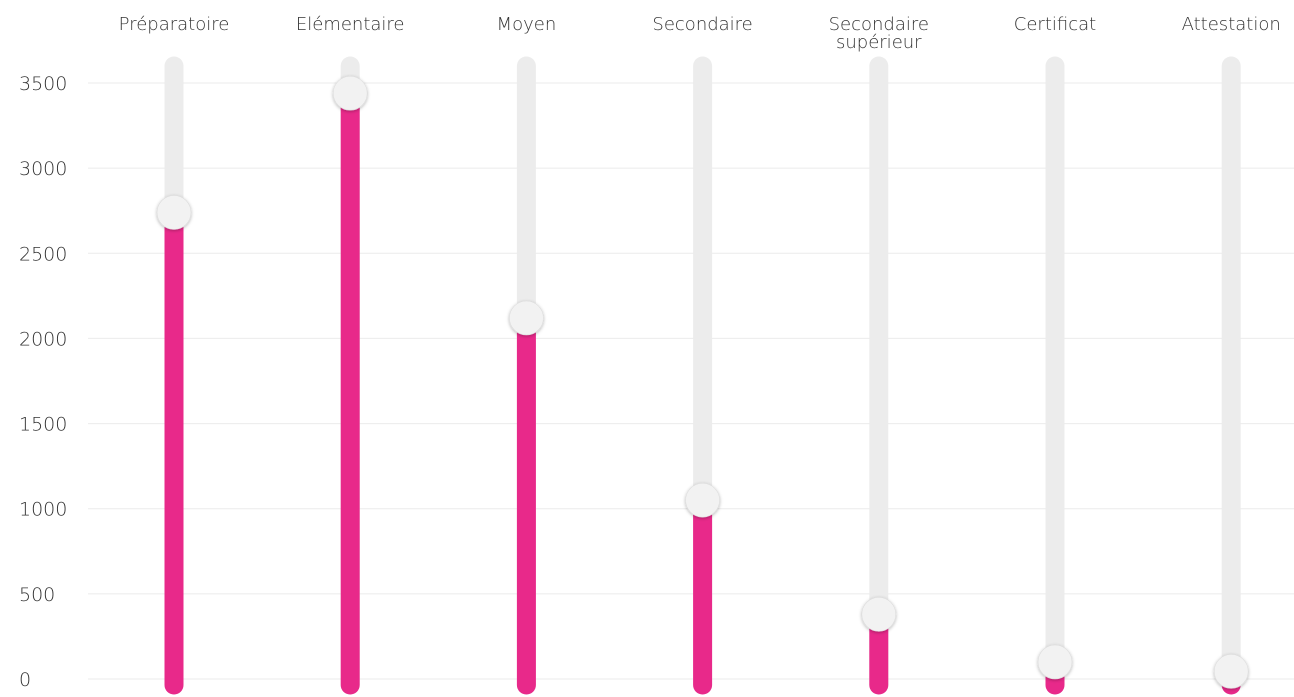 The image size is (1294, 697). Describe the element at coordinates (43, 84) in the screenshot. I see `y-tick-label: 3500` at that location.